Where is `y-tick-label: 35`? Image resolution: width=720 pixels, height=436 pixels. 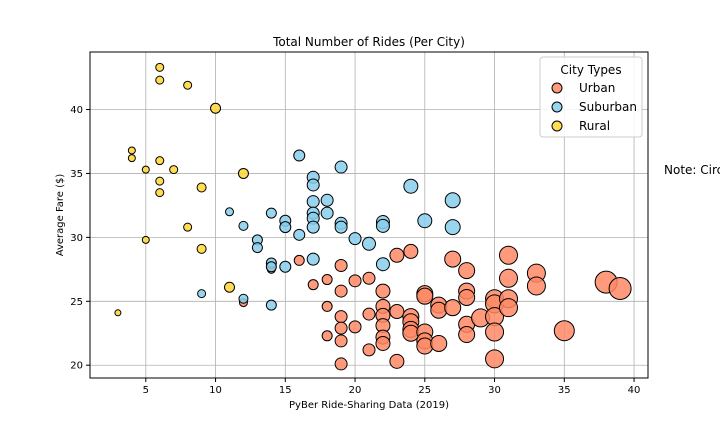
y-tick-label: 35 is located at coordinates (76, 174).